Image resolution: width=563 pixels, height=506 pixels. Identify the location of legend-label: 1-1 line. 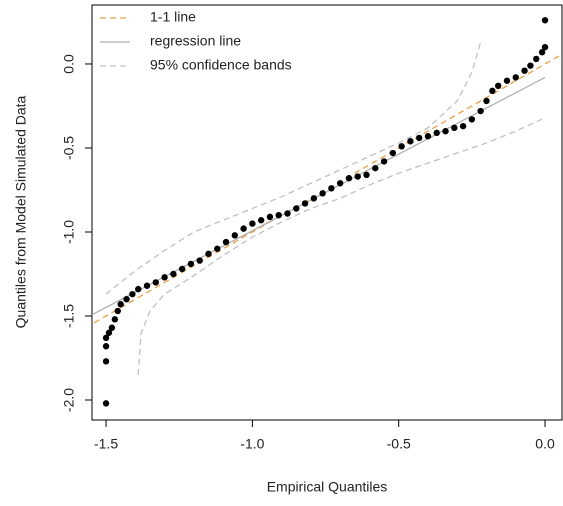
(173, 17).